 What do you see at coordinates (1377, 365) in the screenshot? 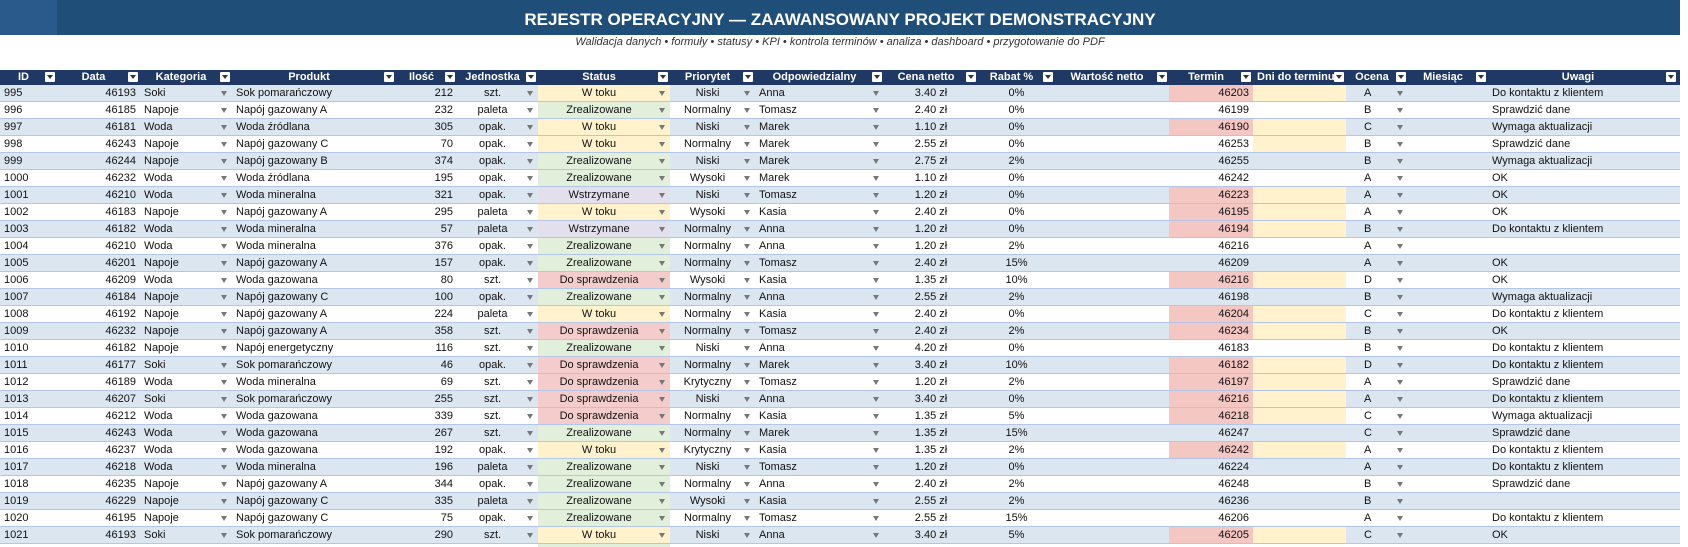
I see `table-cell: D` at bounding box center [1377, 365].